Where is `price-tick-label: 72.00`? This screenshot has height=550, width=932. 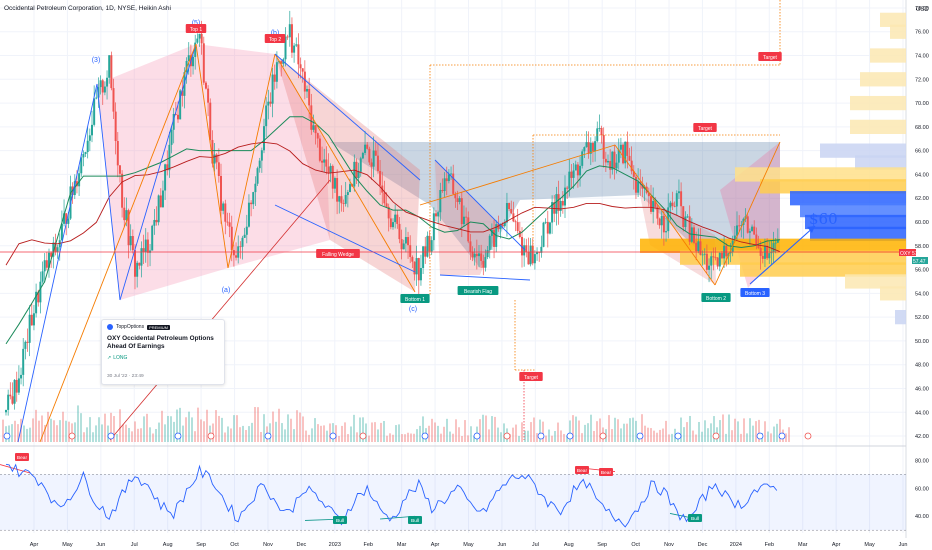 price-tick-label: 72.00 is located at coordinates (922, 80).